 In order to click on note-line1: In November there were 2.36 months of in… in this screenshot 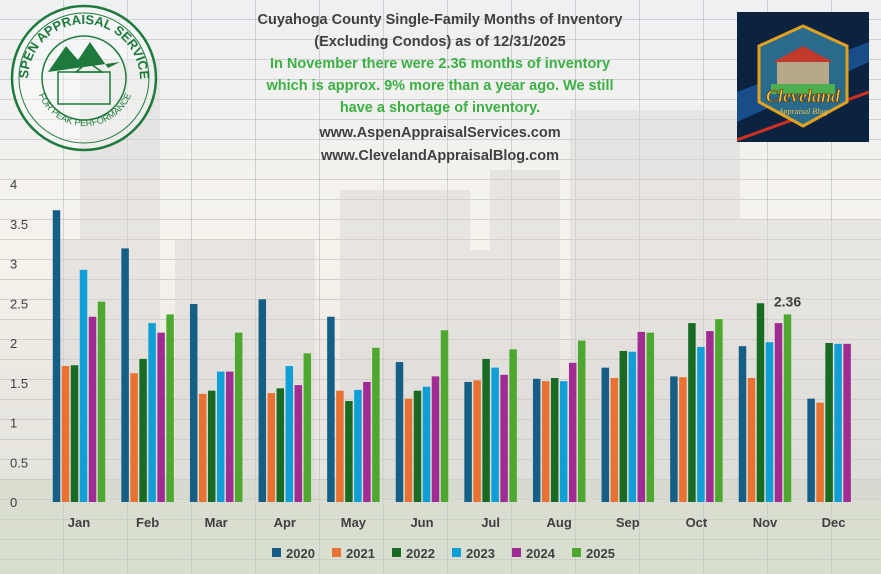, I will do `click(440, 64)`.